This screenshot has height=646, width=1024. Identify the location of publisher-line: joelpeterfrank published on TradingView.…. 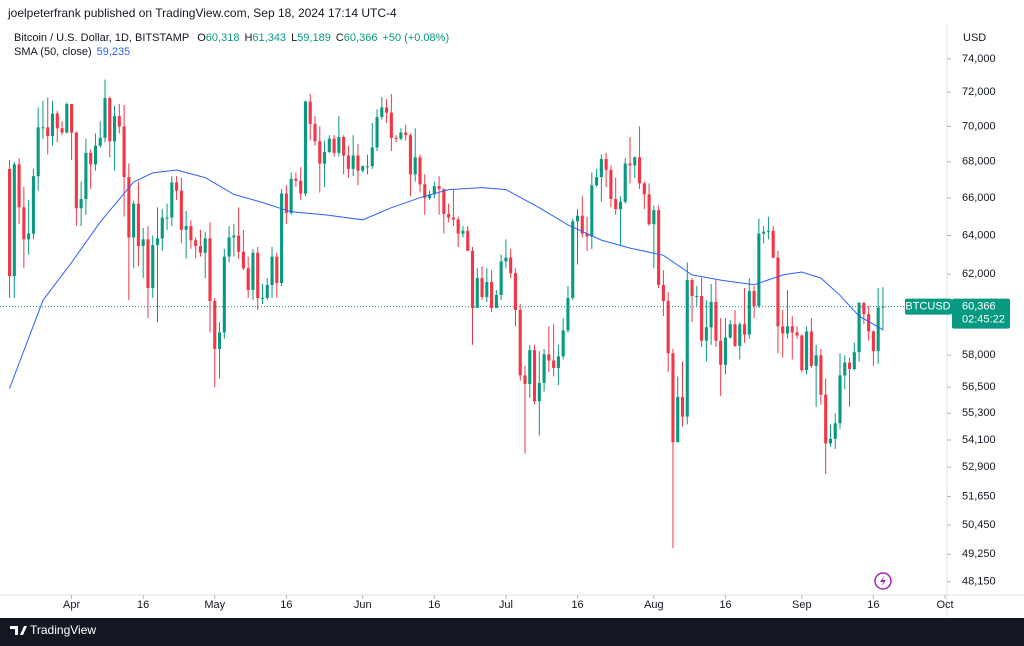
(202, 13).